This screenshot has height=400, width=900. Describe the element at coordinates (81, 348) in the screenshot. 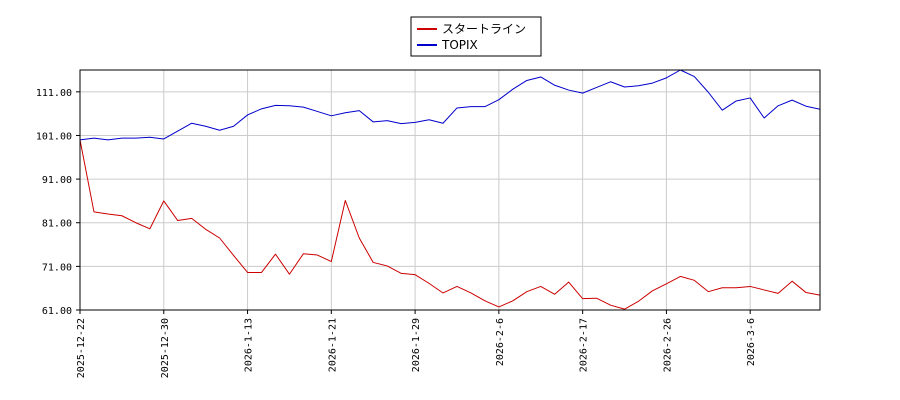

I see `x-tick-label: 2025-12-22` at that location.